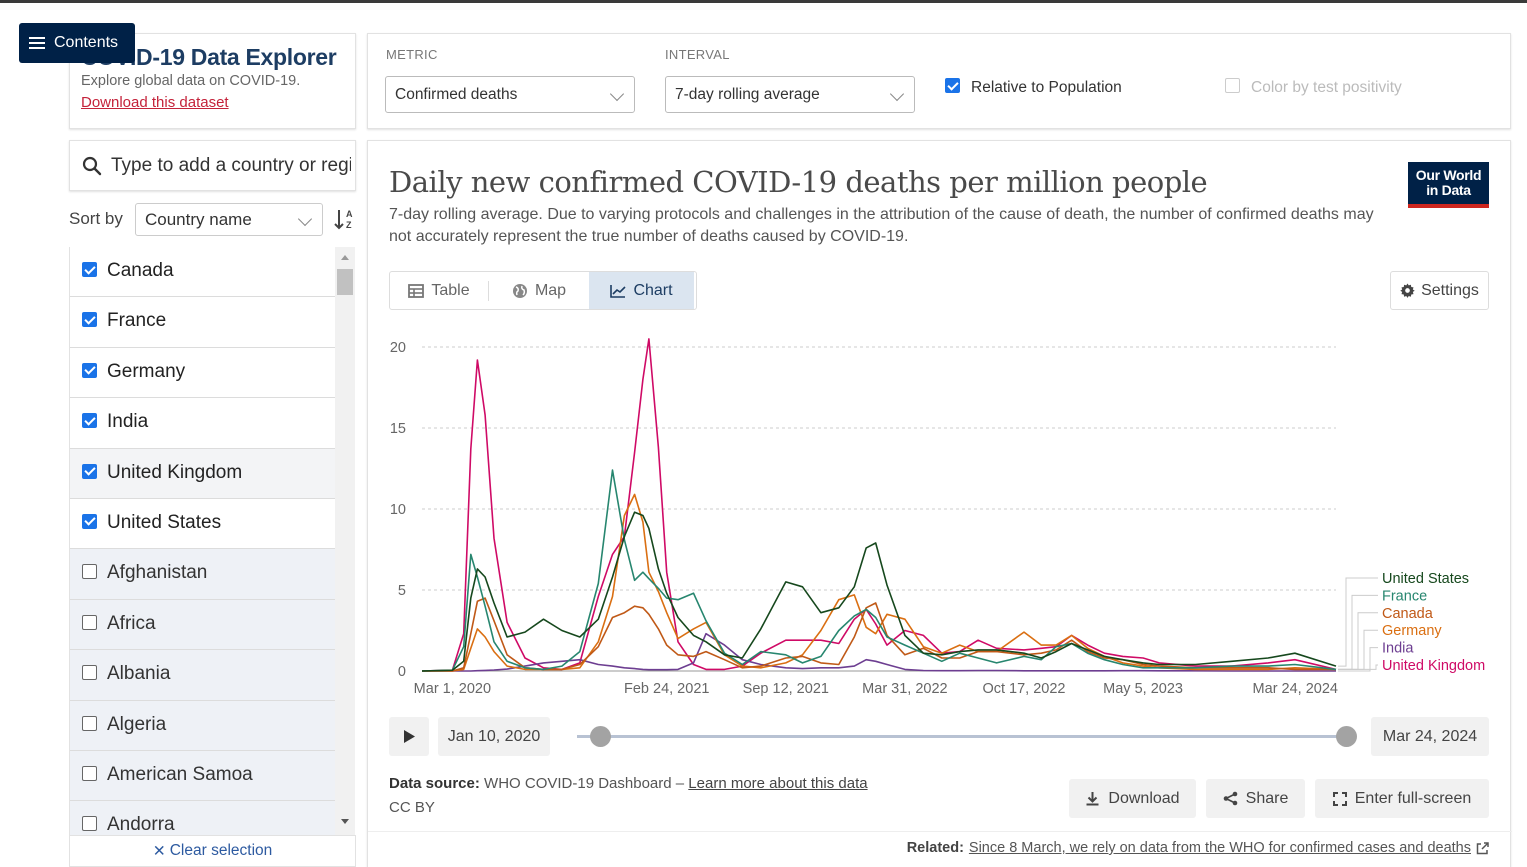 This screenshot has width=1527, height=867. What do you see at coordinates (494, 736) in the screenshot?
I see `timeline-start-date: Jan 10, 2020` at bounding box center [494, 736].